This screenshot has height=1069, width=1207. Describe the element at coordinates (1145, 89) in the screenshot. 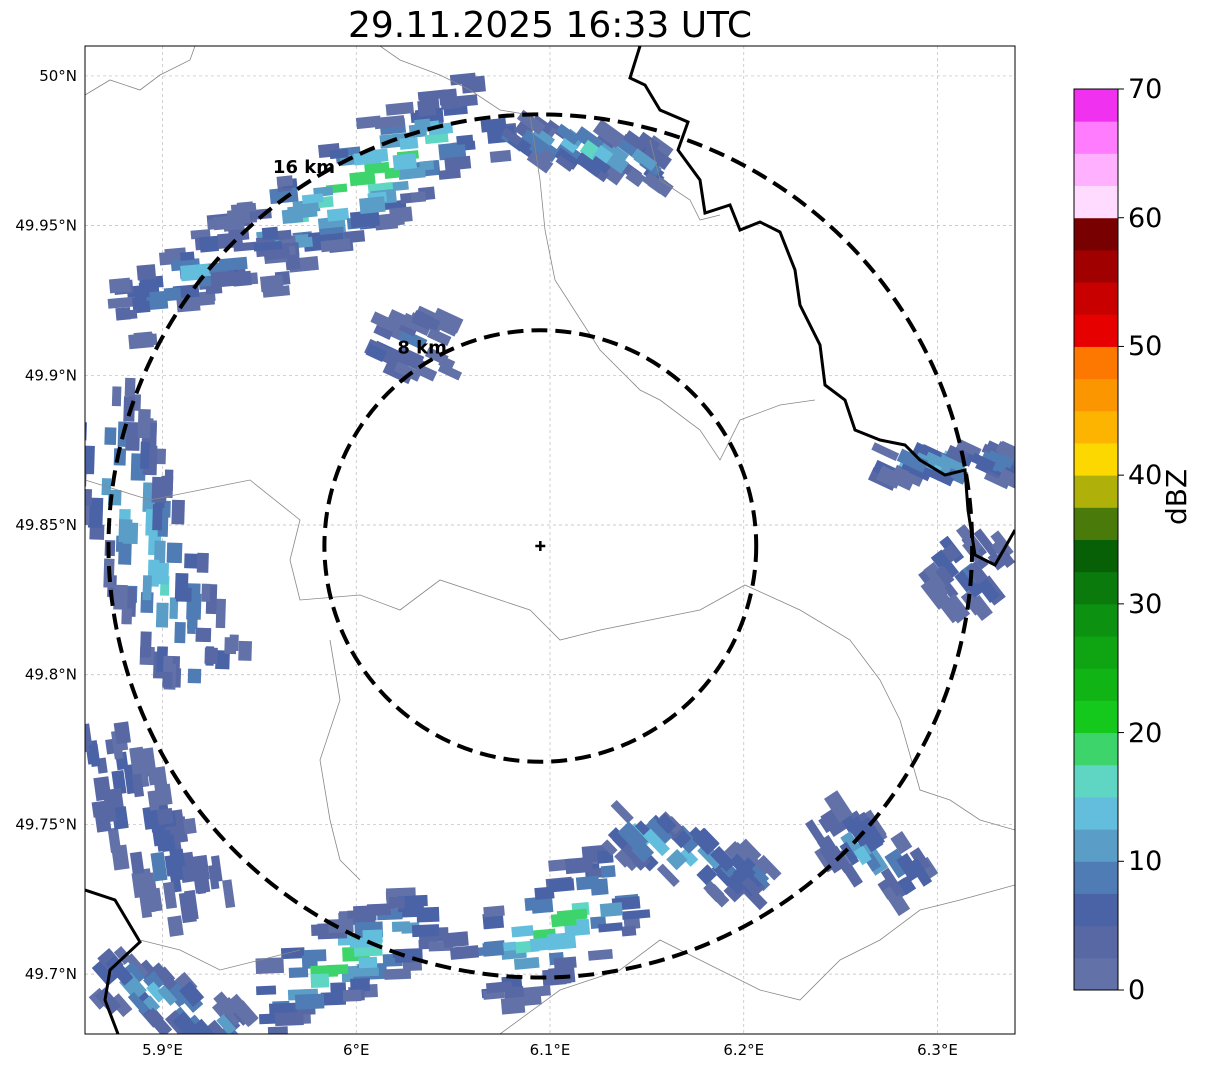

I see `colorbar-tick-label: 70` at that location.